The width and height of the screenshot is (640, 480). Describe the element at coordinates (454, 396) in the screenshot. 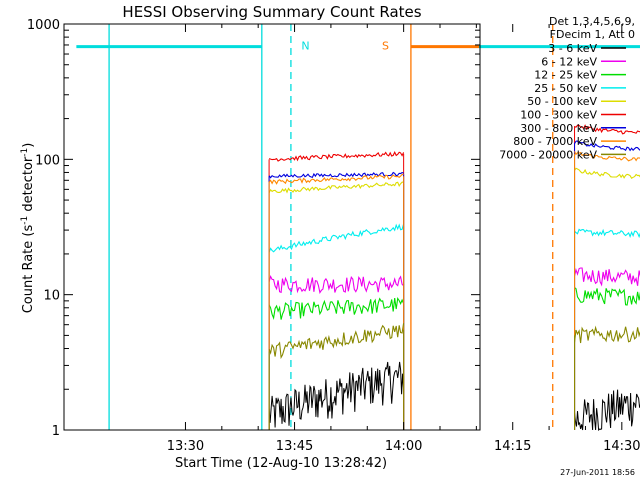

I see `series-3-6-kev` at that location.